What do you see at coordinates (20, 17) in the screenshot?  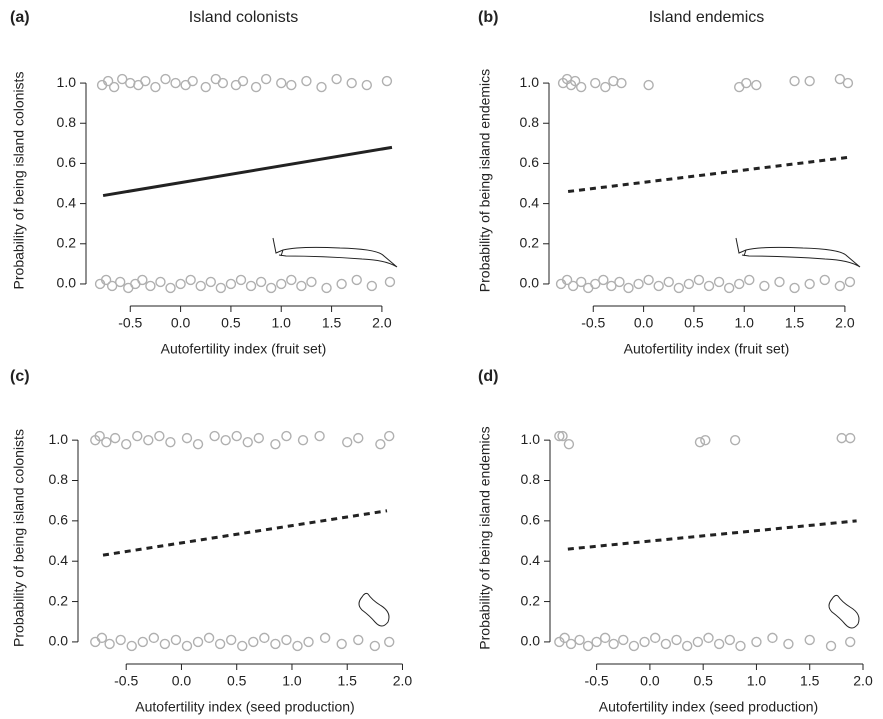 I see `panel-label: (a)` at bounding box center [20, 17].